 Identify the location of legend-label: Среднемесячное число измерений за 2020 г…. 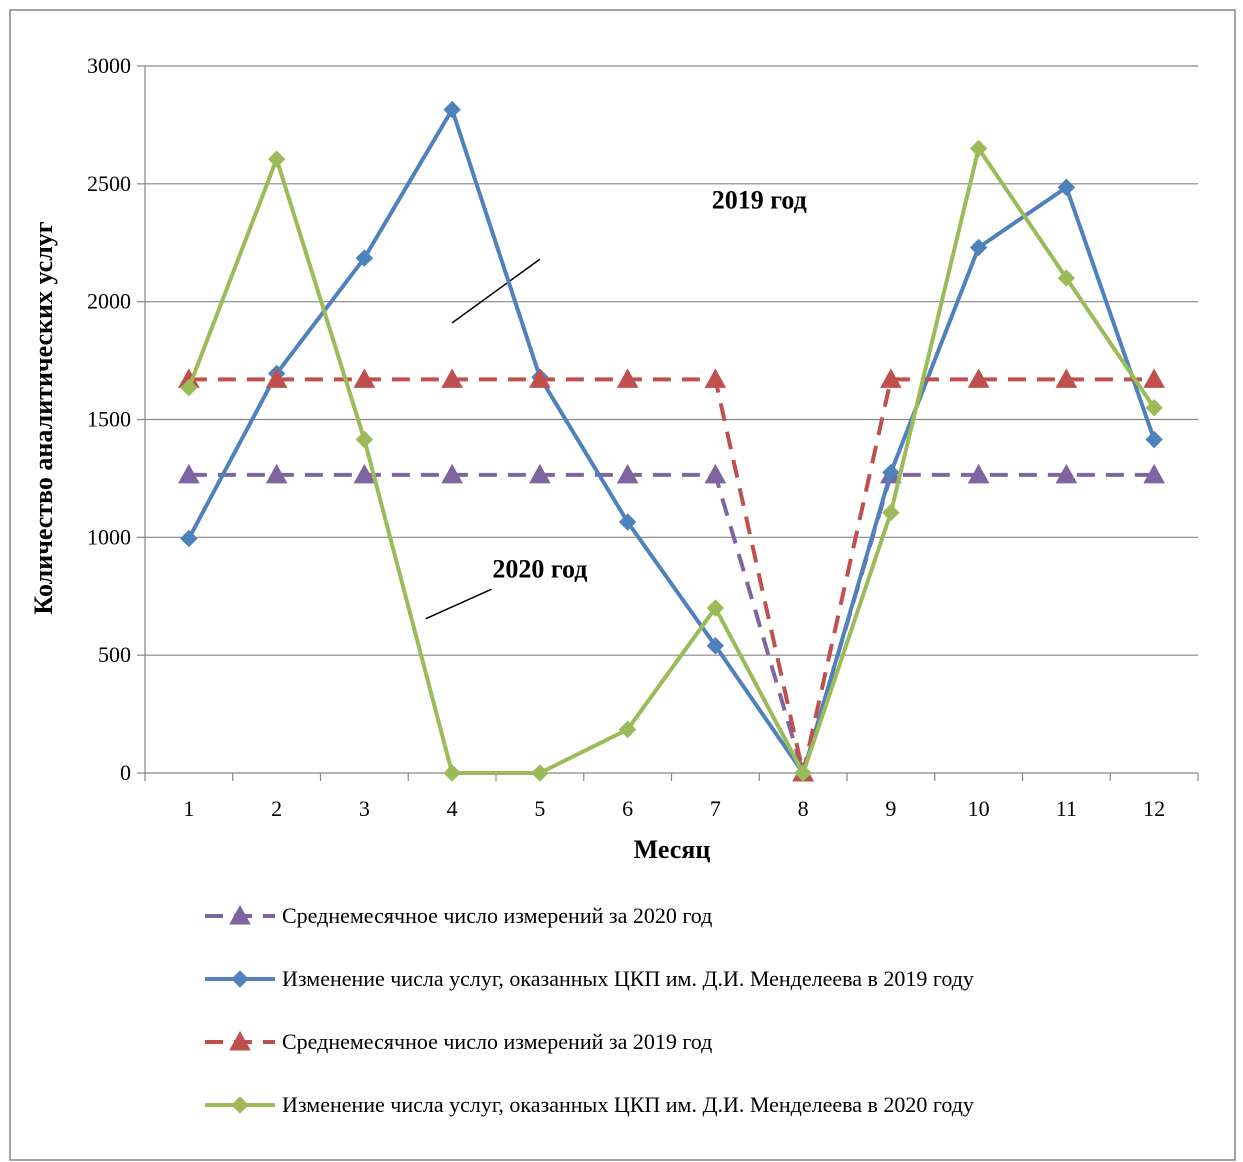
(497, 915).